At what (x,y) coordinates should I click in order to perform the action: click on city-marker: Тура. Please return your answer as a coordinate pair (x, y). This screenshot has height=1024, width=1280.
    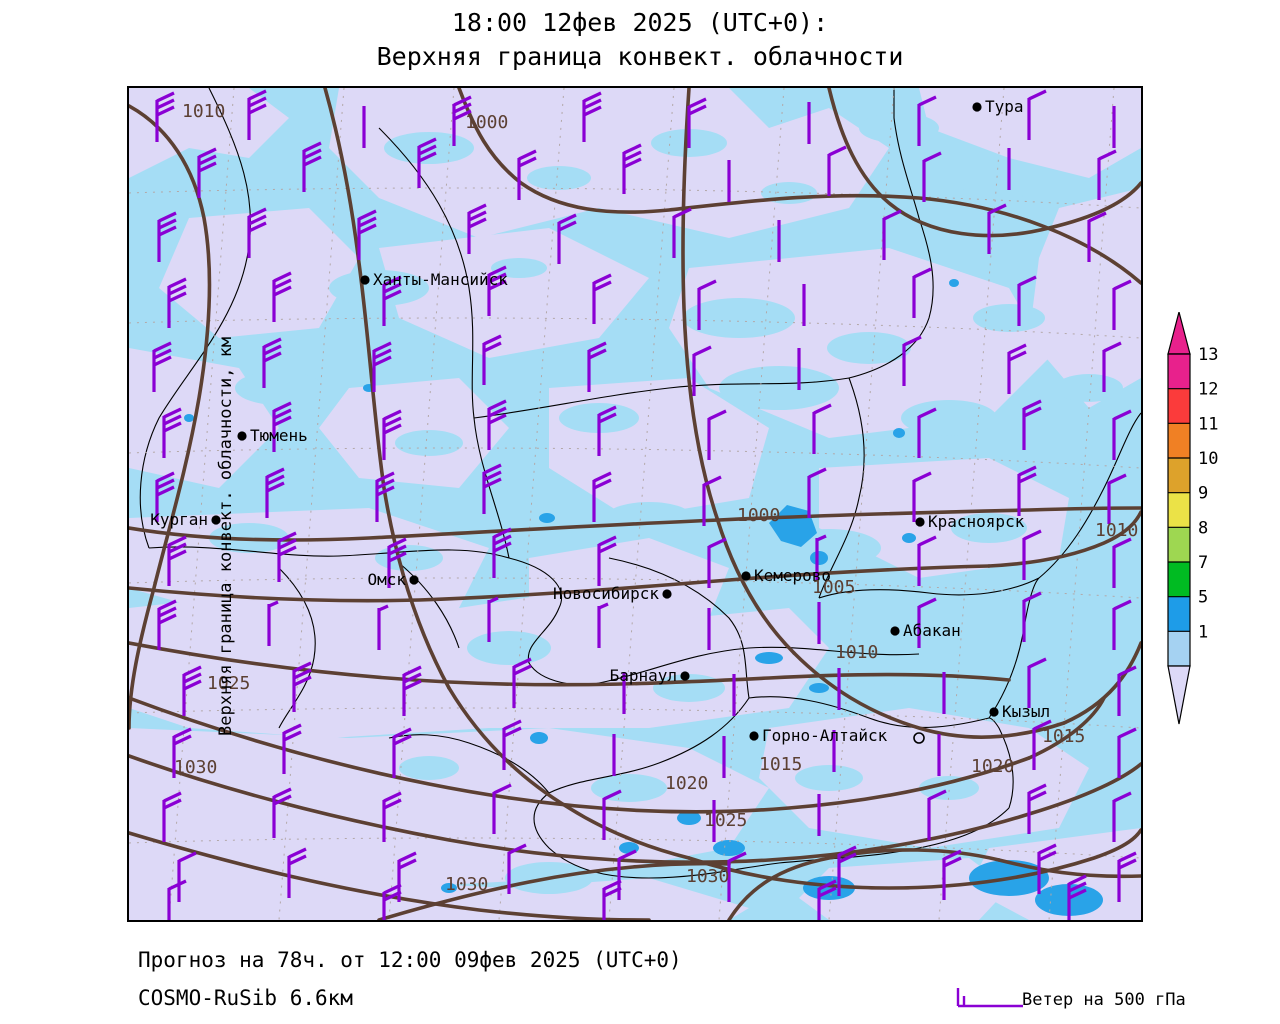
    Looking at the image, I should click on (998, 106).